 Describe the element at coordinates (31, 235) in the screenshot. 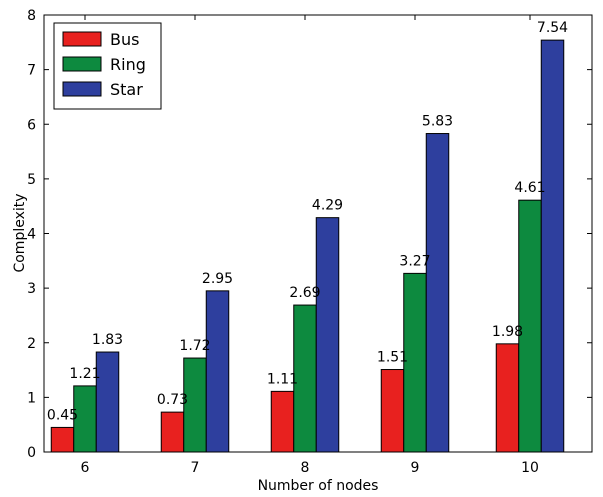

I see `y-tick-label: 4` at that location.